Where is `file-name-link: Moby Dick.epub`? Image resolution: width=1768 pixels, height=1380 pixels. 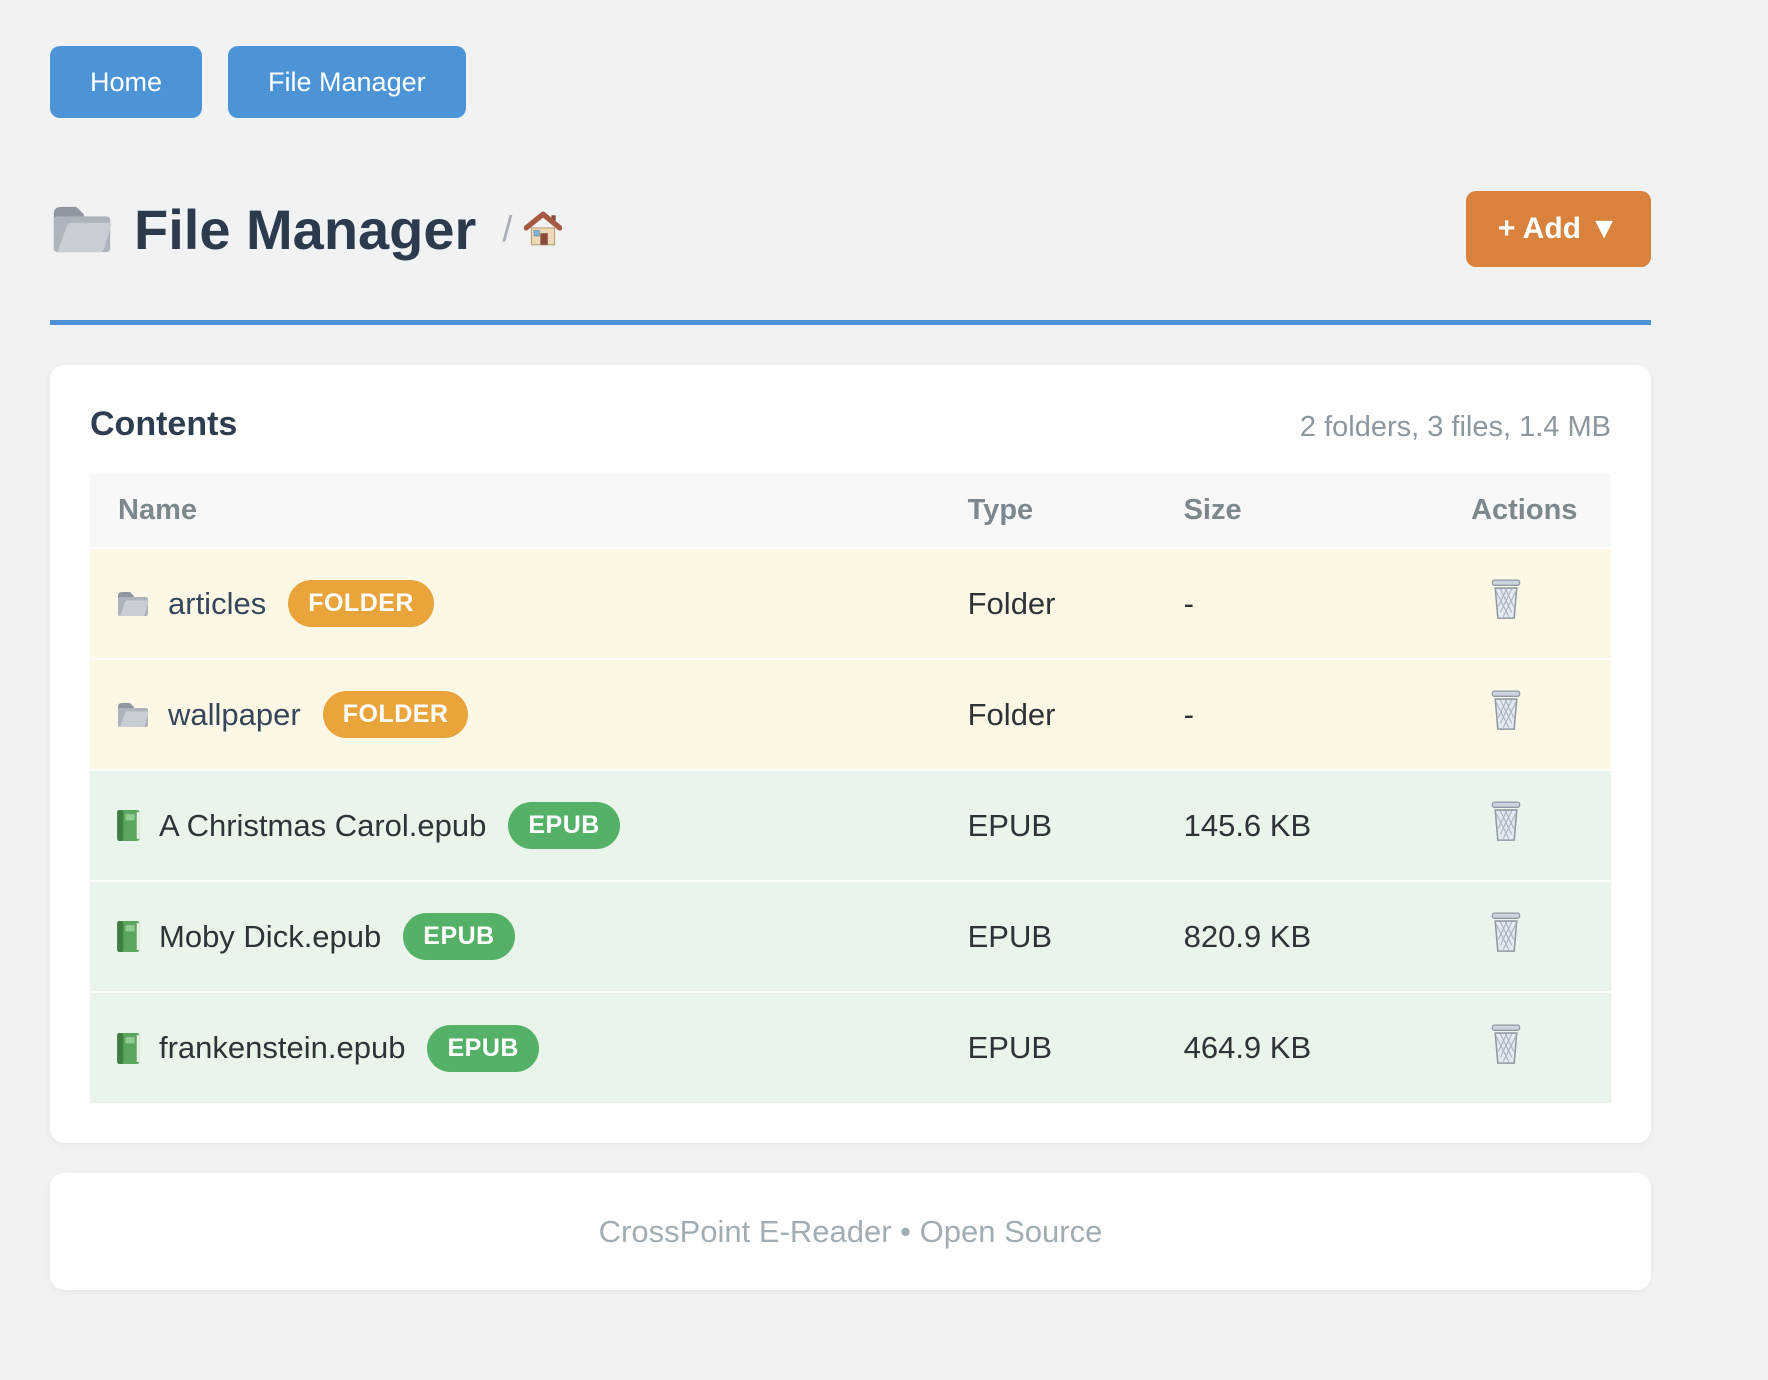 file-name-link: Moby Dick.epub is located at coordinates (270, 936).